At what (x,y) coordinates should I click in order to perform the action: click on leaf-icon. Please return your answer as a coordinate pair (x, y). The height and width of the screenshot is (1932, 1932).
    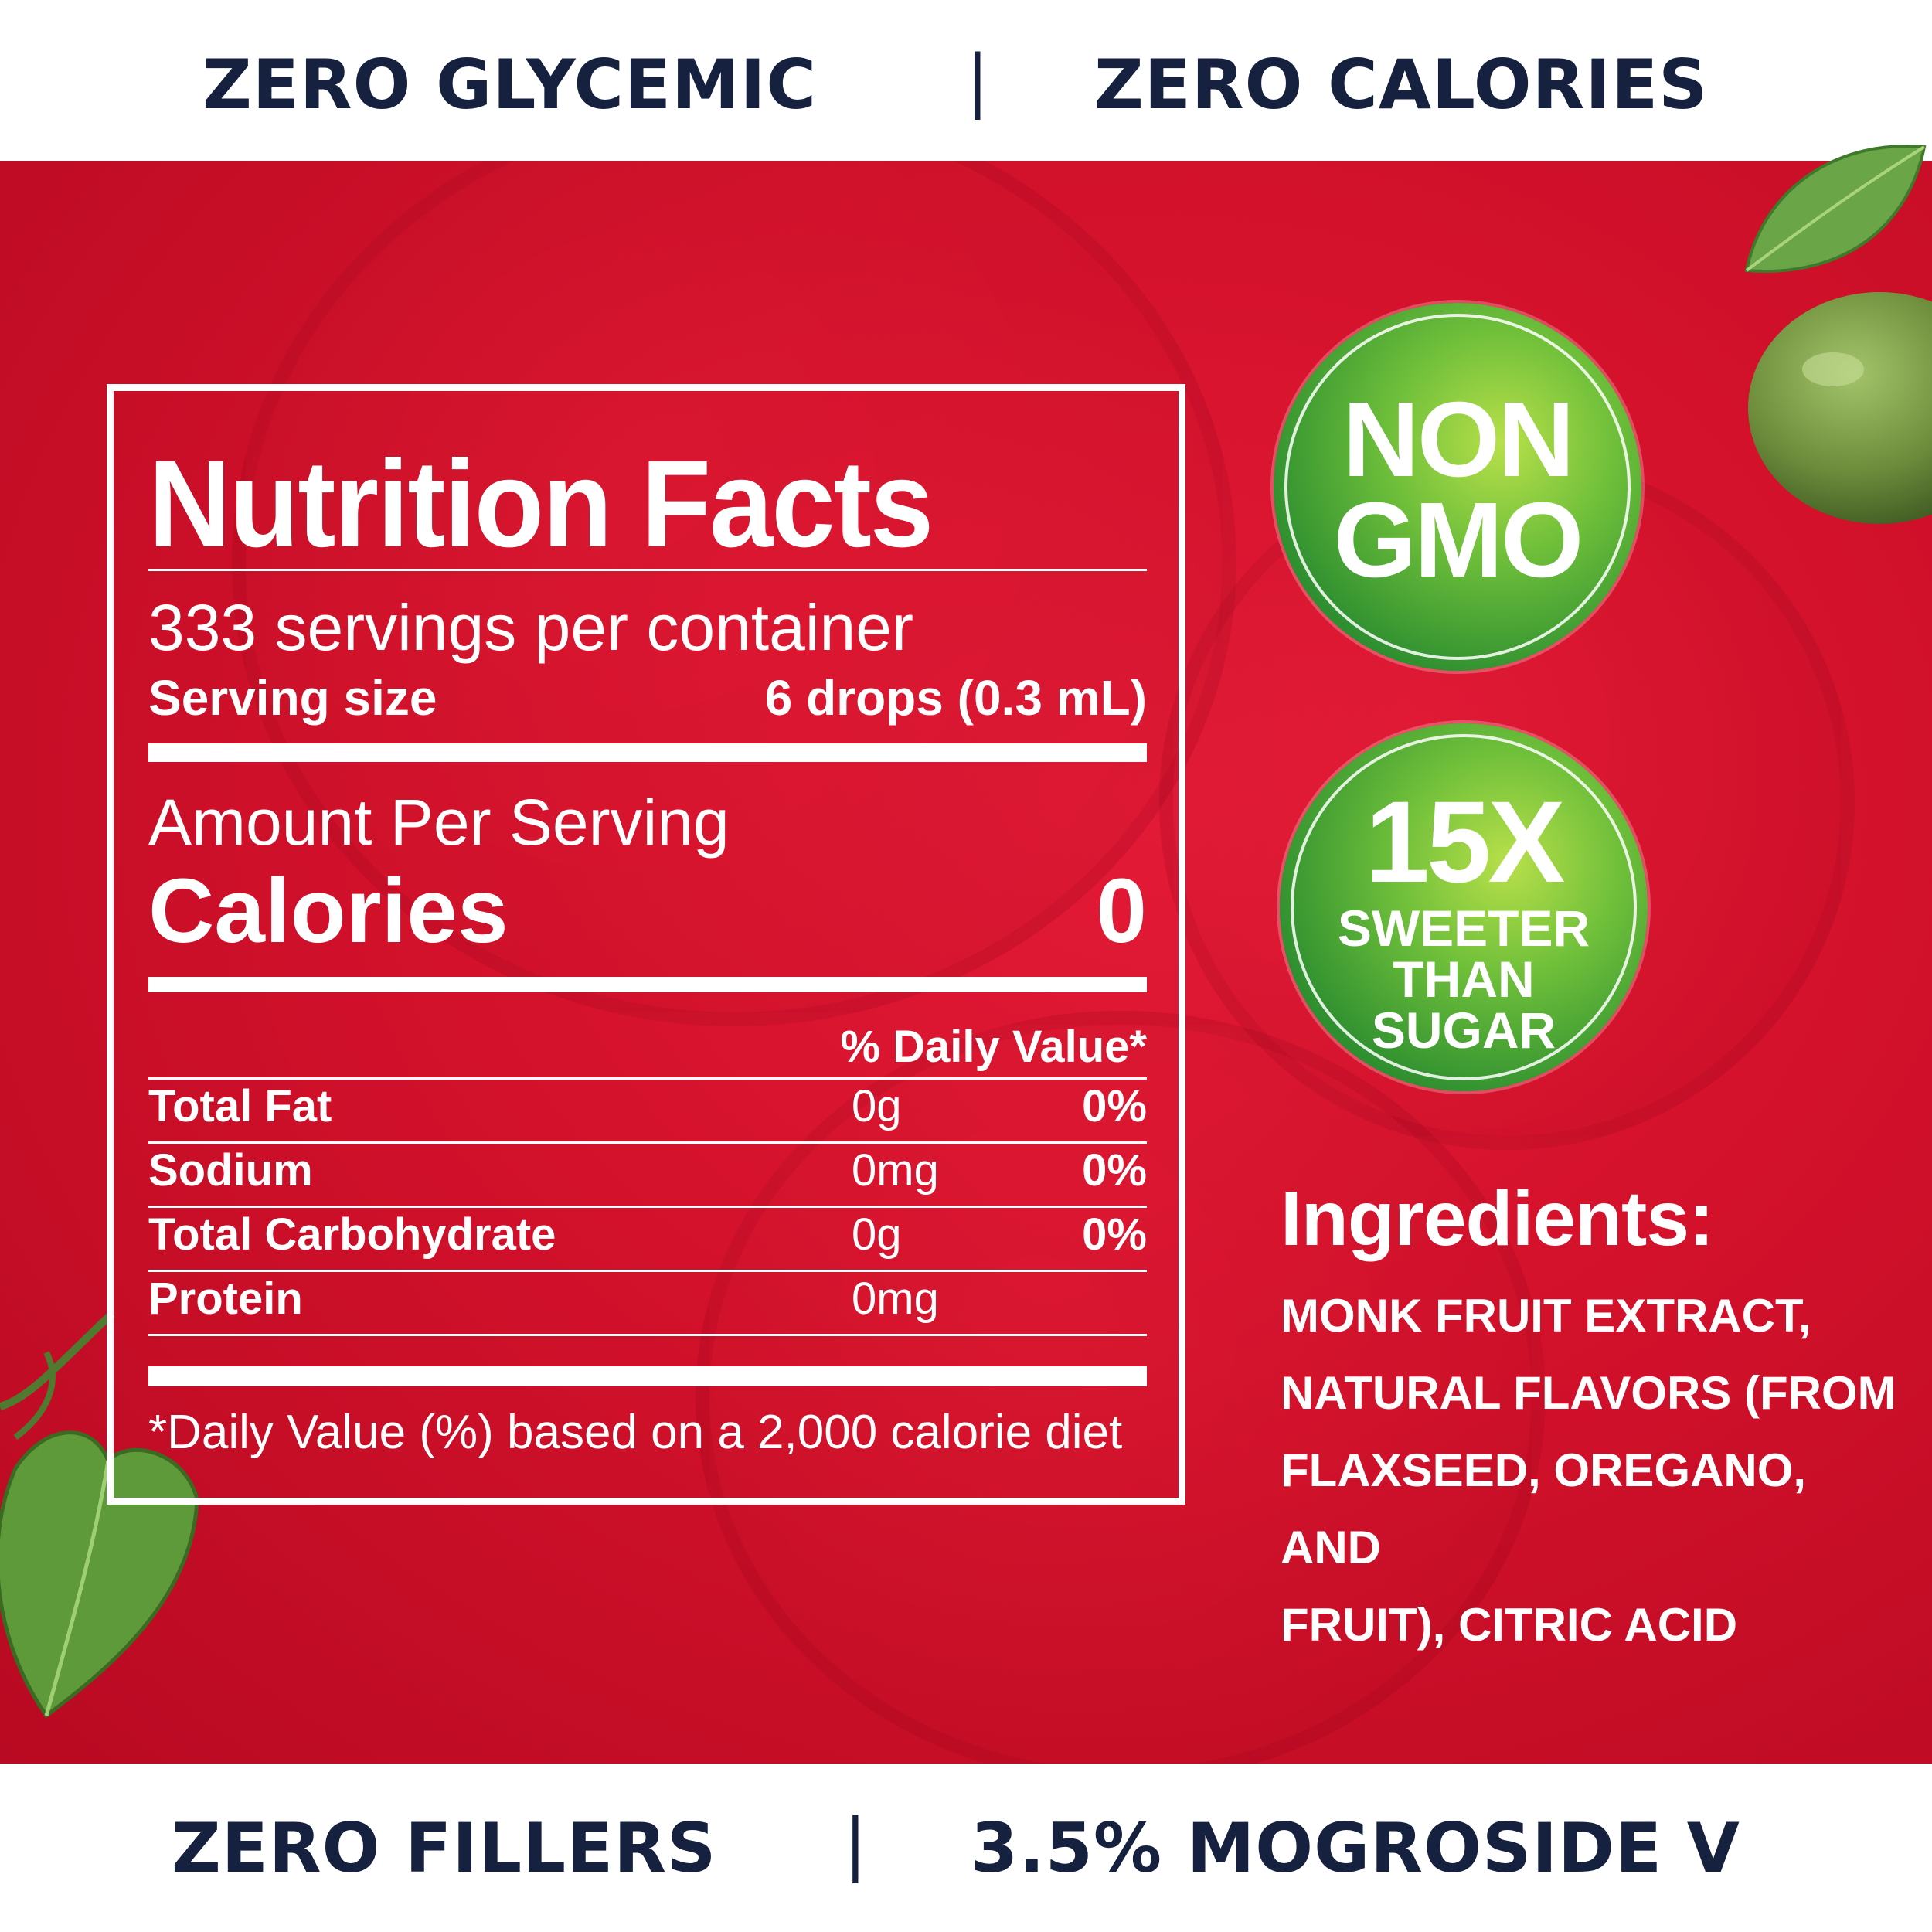
    Looking at the image, I should click on (1836, 209).